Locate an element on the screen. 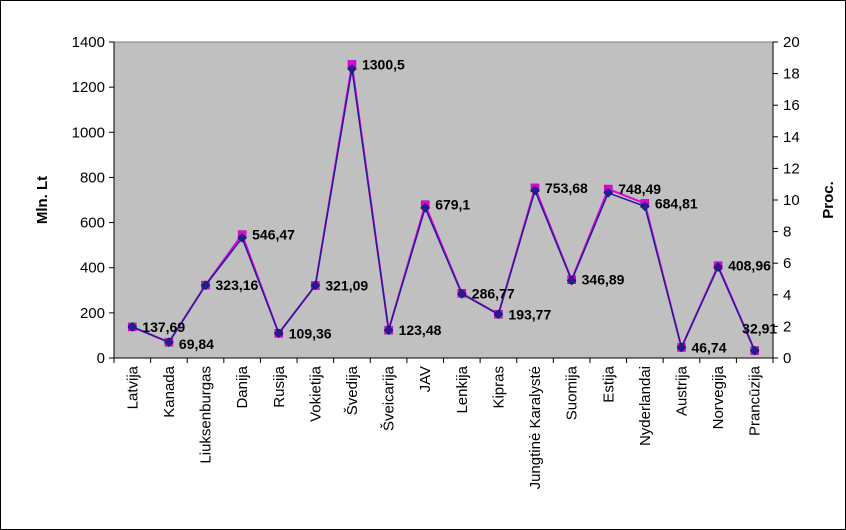 Image resolution: width=846 pixels, height=530 pixels. y-tick-label-left: 1400 is located at coordinates (88, 42).